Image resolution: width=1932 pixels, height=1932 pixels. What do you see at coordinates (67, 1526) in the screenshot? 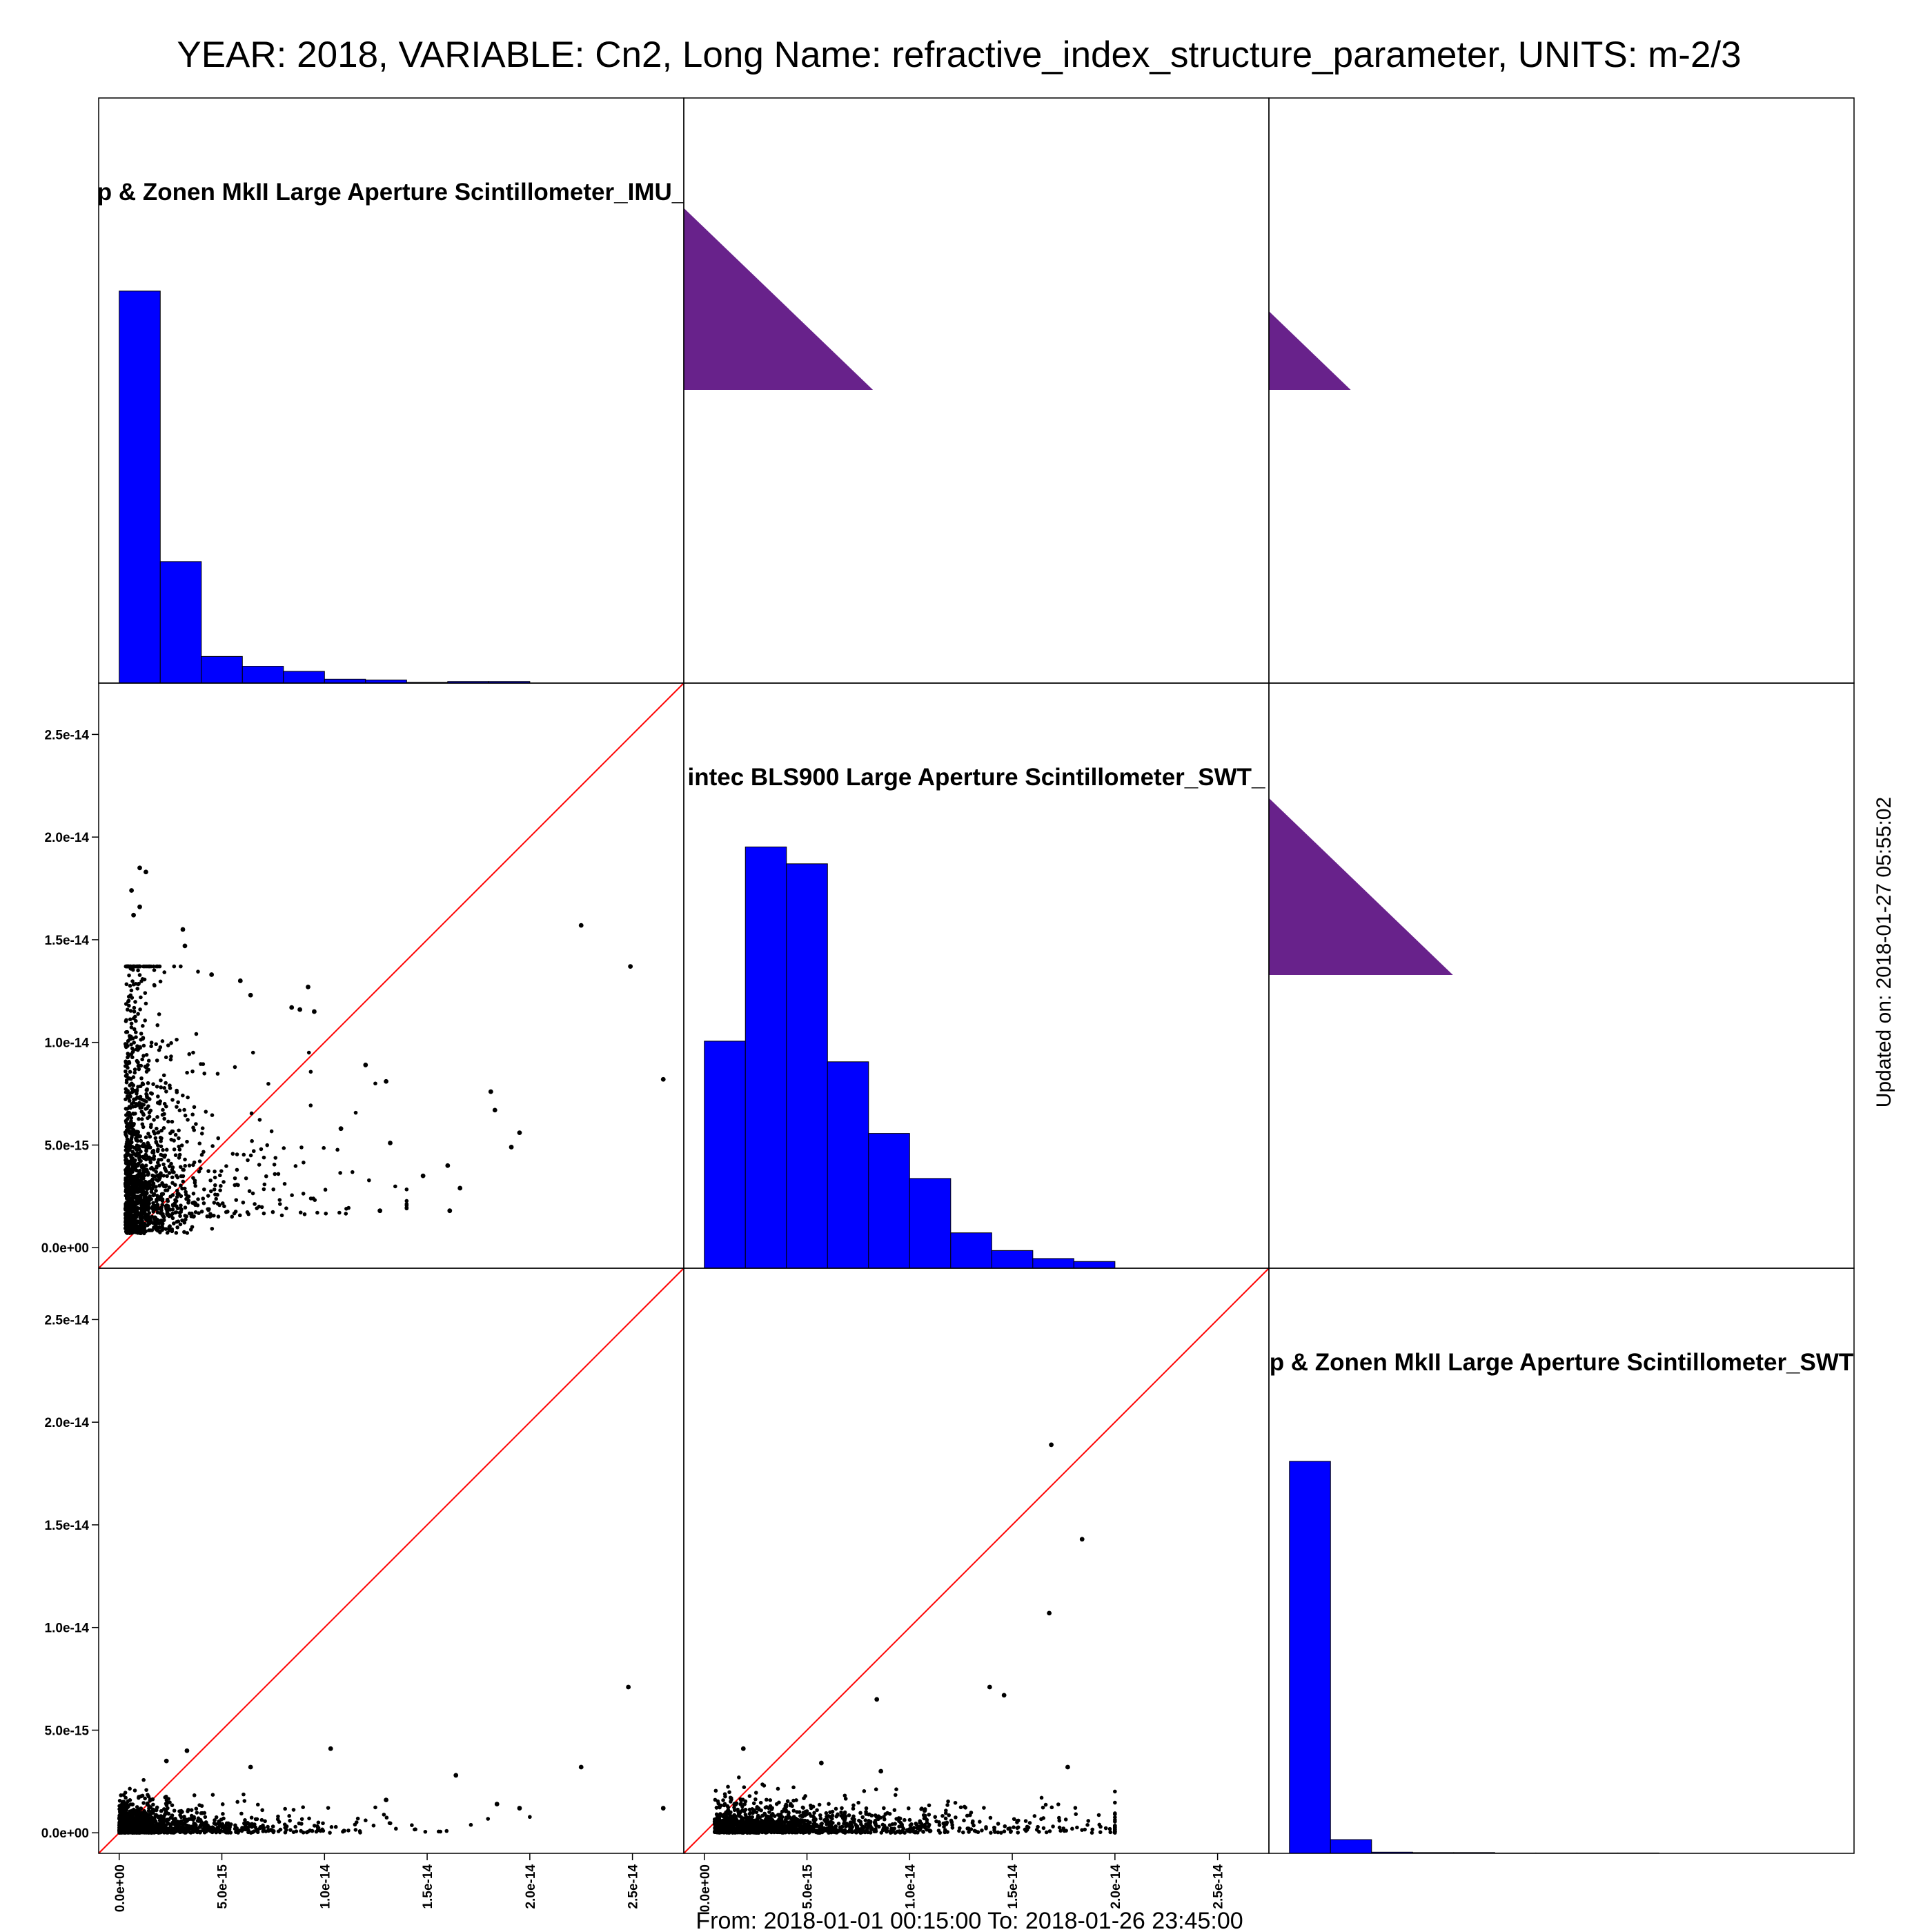
I see `y-tick-label: 1.5e-14` at bounding box center [67, 1526].